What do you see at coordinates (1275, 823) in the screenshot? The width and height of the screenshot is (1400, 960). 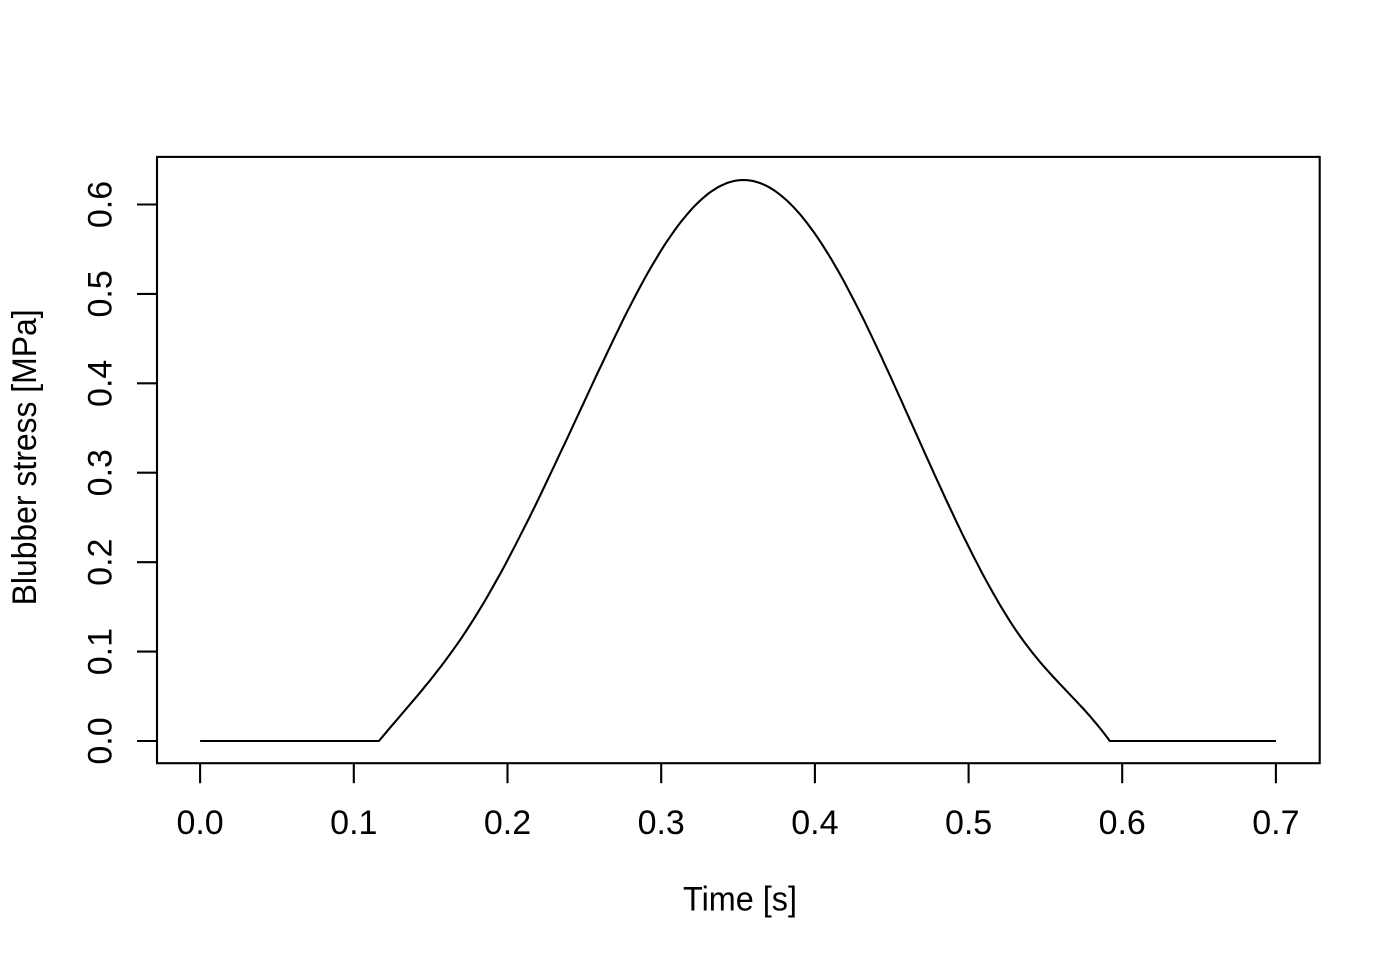 I see `svg-text: 0.7` at bounding box center [1275, 823].